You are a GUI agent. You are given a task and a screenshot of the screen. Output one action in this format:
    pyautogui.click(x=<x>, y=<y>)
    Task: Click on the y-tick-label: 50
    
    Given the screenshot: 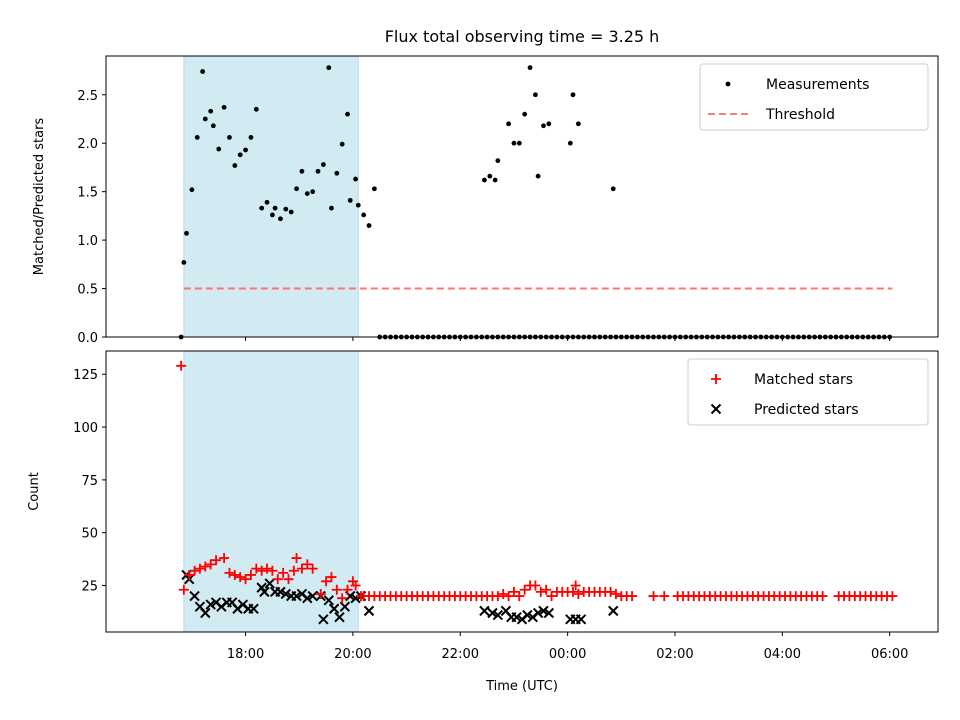 What is the action you would take?
    pyautogui.click(x=89, y=534)
    